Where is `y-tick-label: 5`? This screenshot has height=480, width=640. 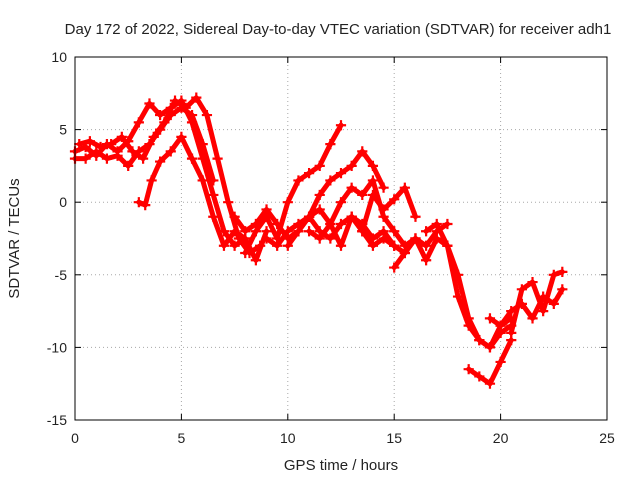
y-tick-label: 5 is located at coordinates (63, 130).